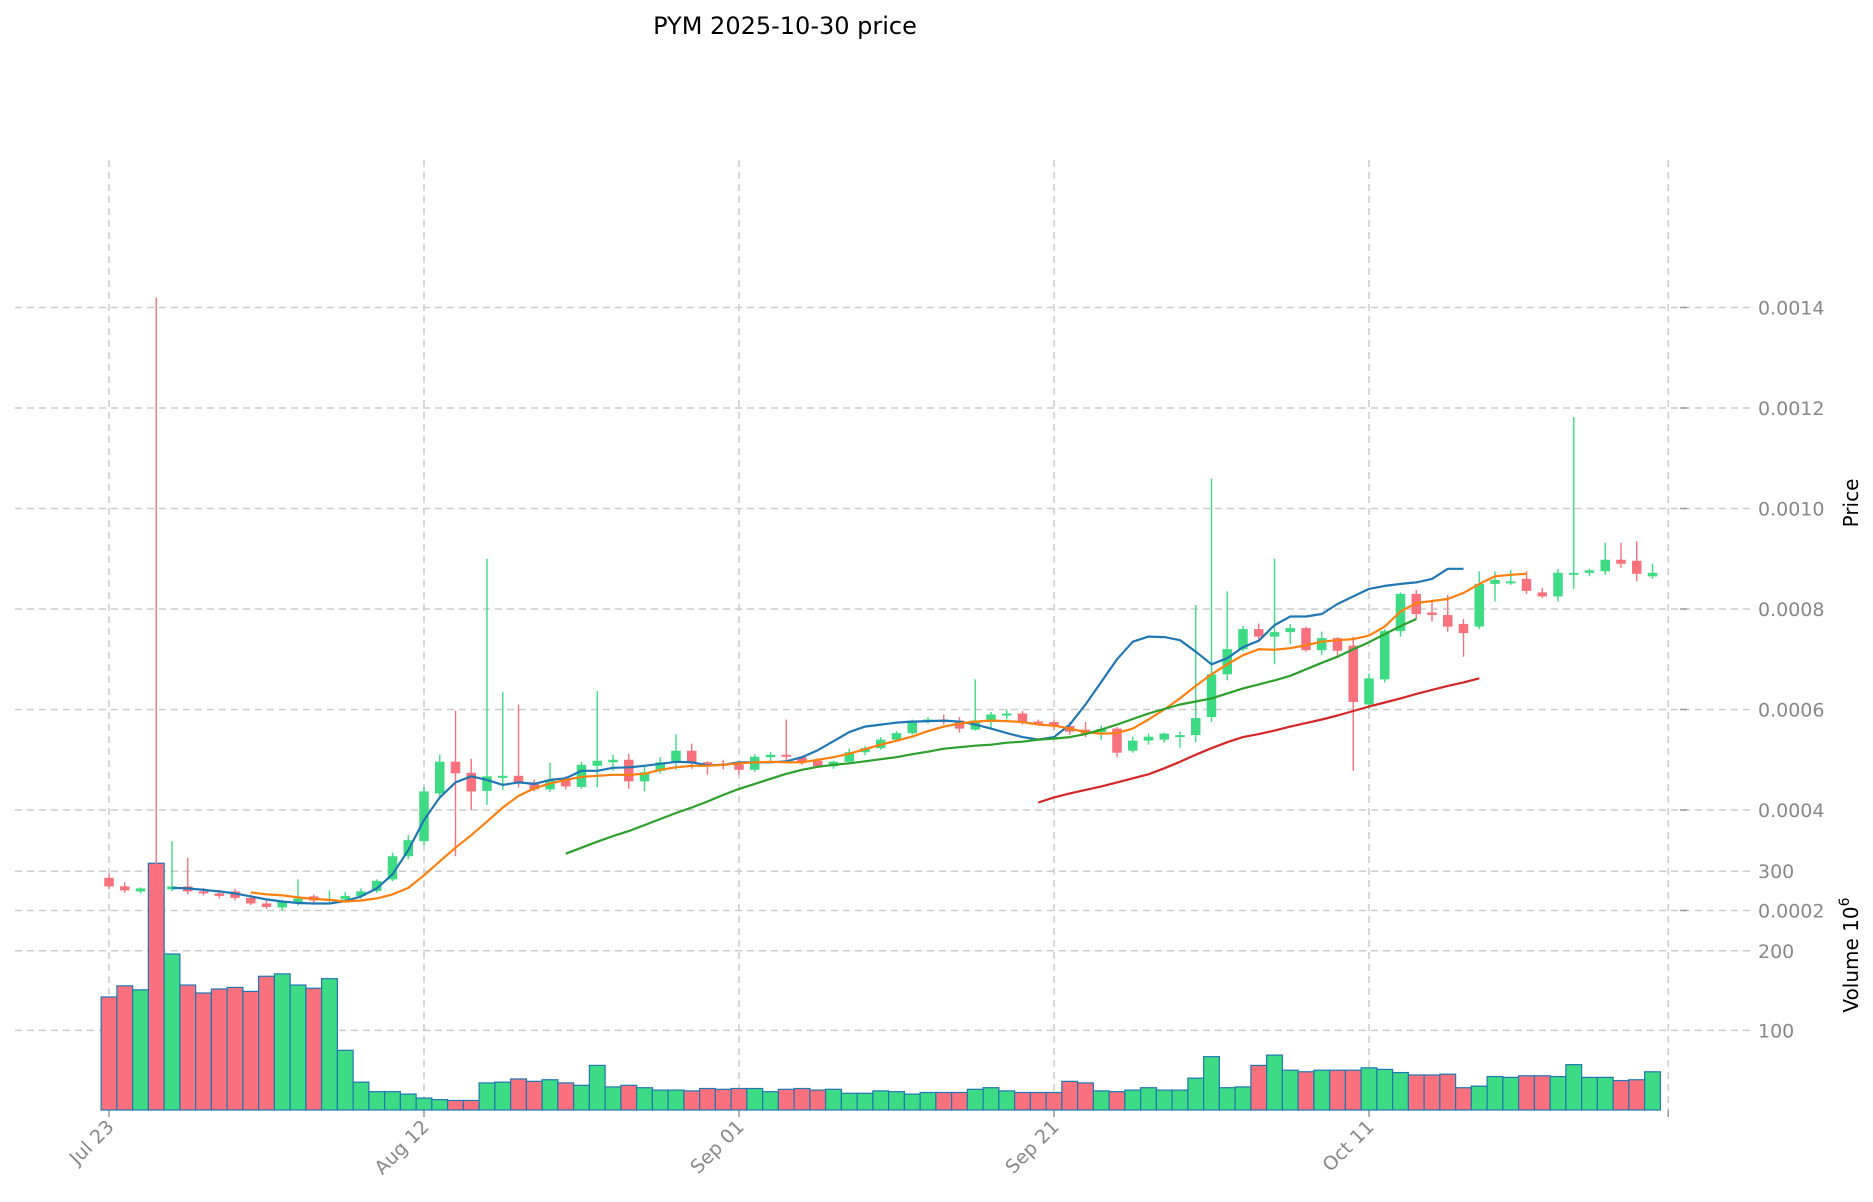 The image size is (1873, 1202). Describe the element at coordinates (991, 736) in the screenshot. I see `moving-average-ma30` at that location.